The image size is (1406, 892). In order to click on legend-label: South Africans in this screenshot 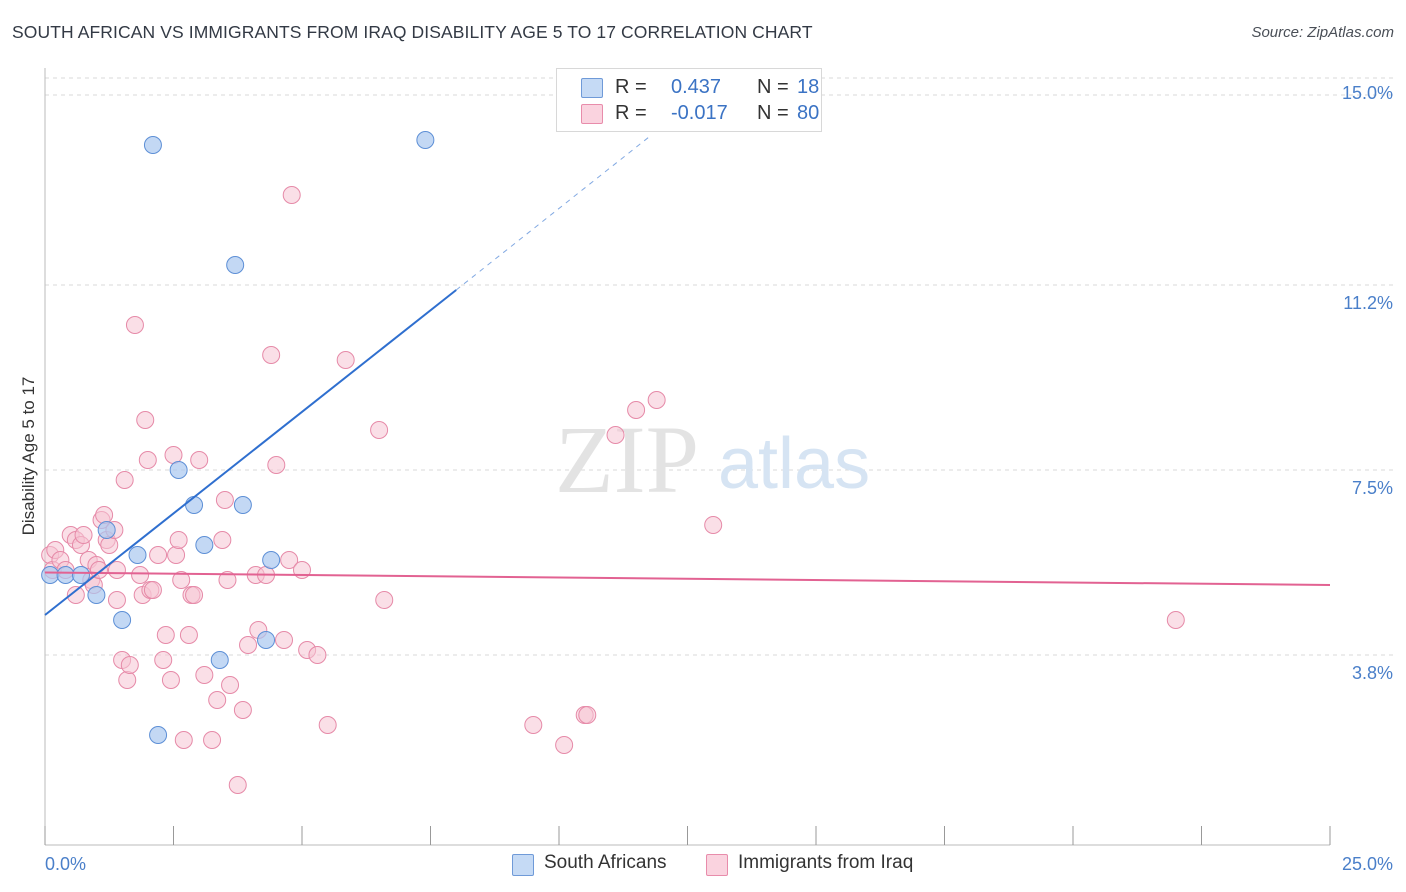, I will do `click(605, 862)`.